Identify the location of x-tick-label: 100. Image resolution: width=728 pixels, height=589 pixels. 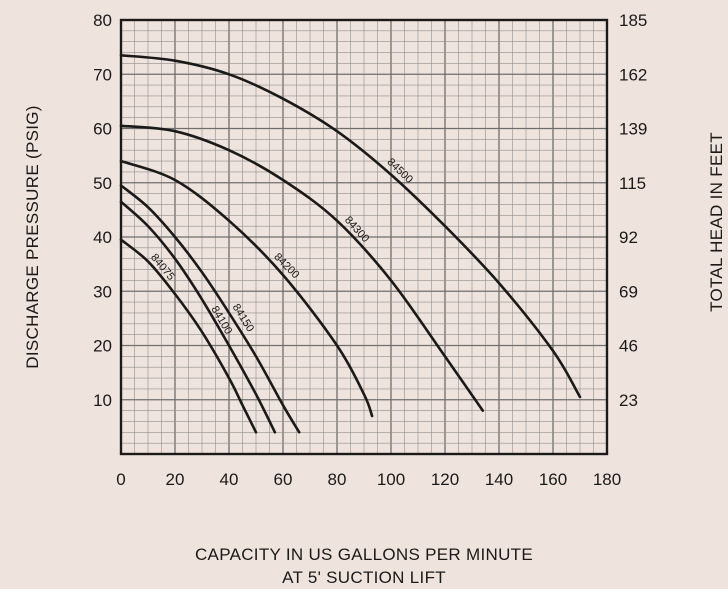
(391, 479).